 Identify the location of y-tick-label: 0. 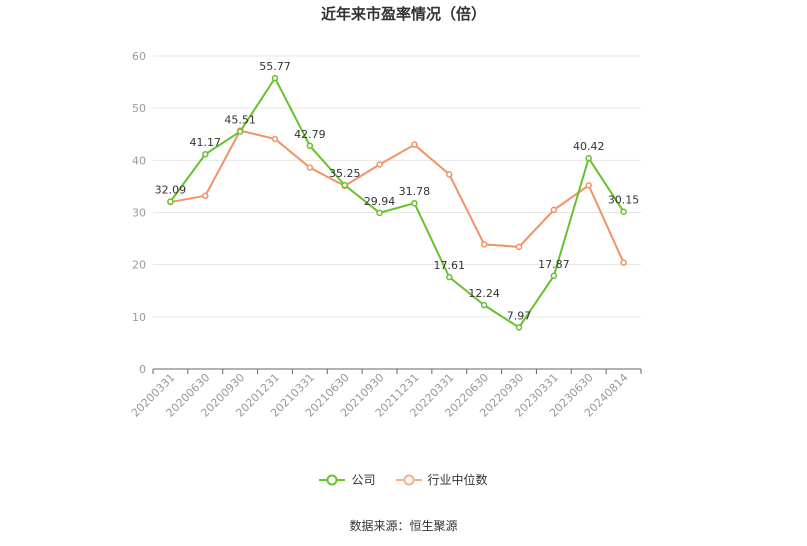
(142, 369).